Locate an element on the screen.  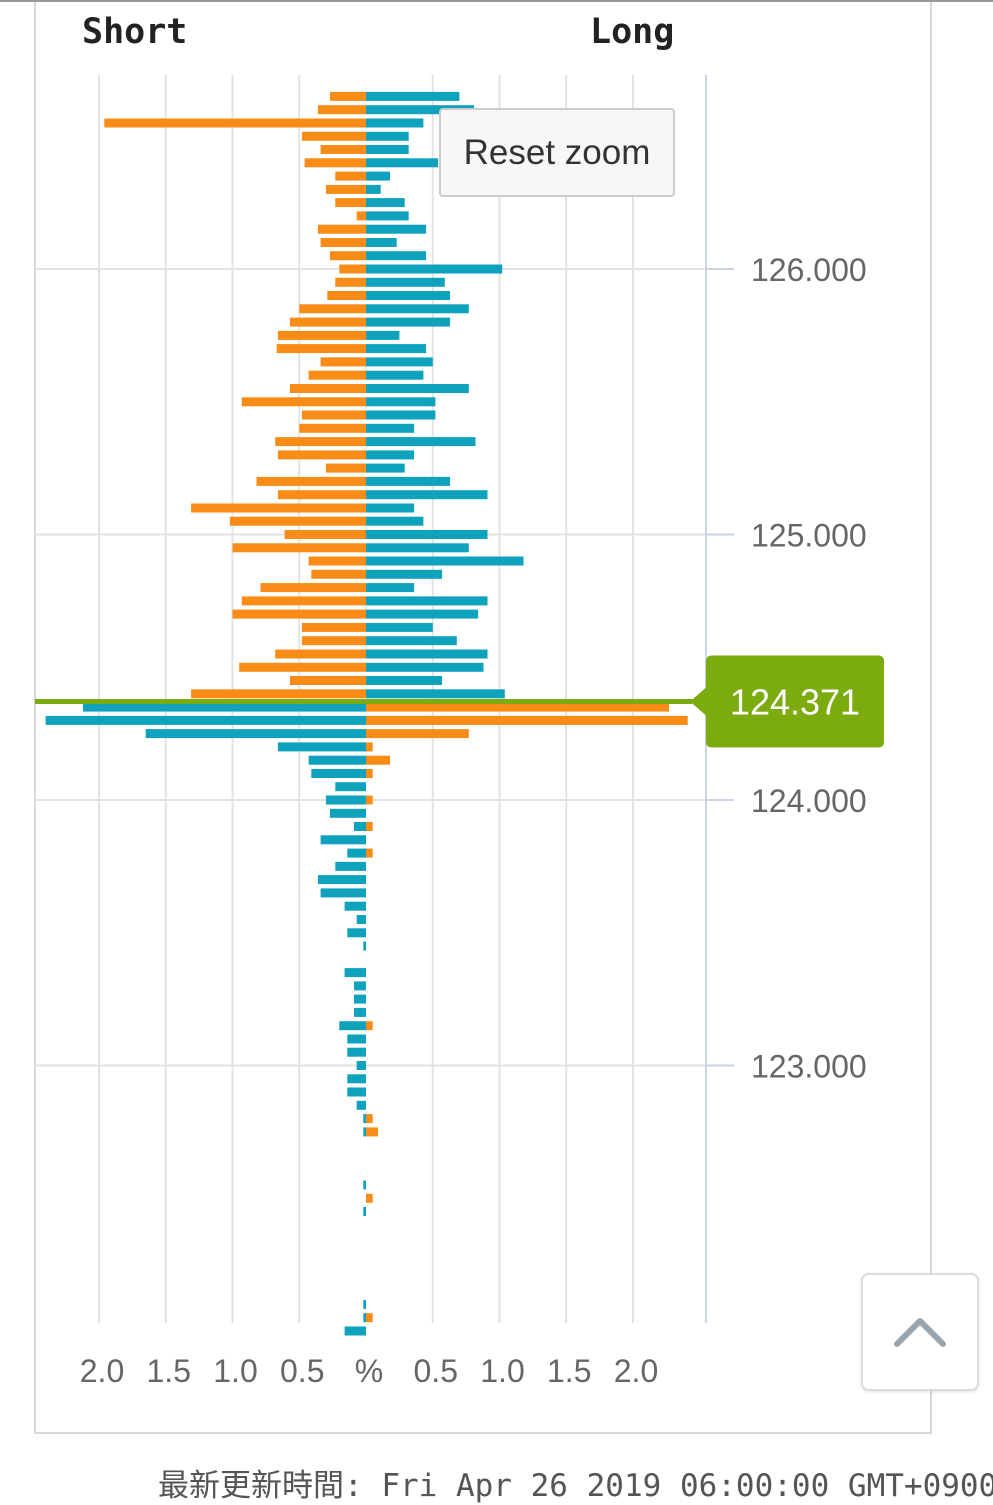
current-price-badge is located at coordinates (787, 701).